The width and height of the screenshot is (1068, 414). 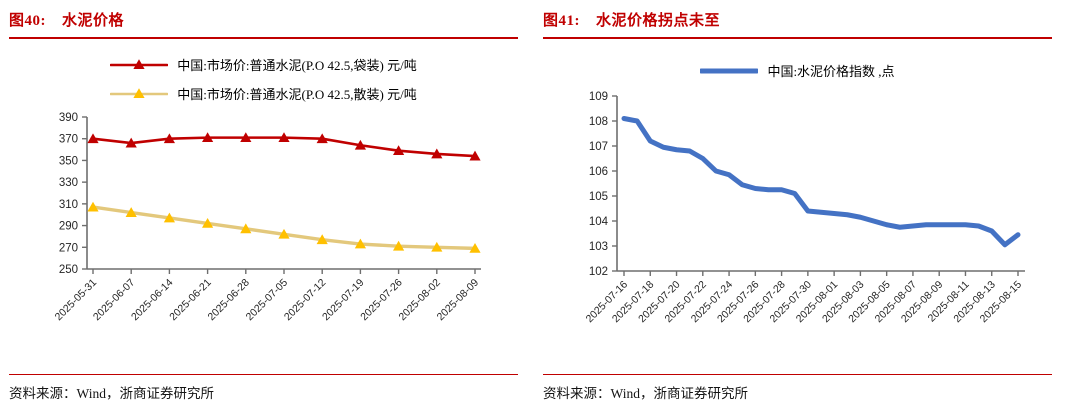 What do you see at coordinates (263, 19) in the screenshot?
I see `figure-40-title: 图40: 水泥价格` at bounding box center [263, 19].